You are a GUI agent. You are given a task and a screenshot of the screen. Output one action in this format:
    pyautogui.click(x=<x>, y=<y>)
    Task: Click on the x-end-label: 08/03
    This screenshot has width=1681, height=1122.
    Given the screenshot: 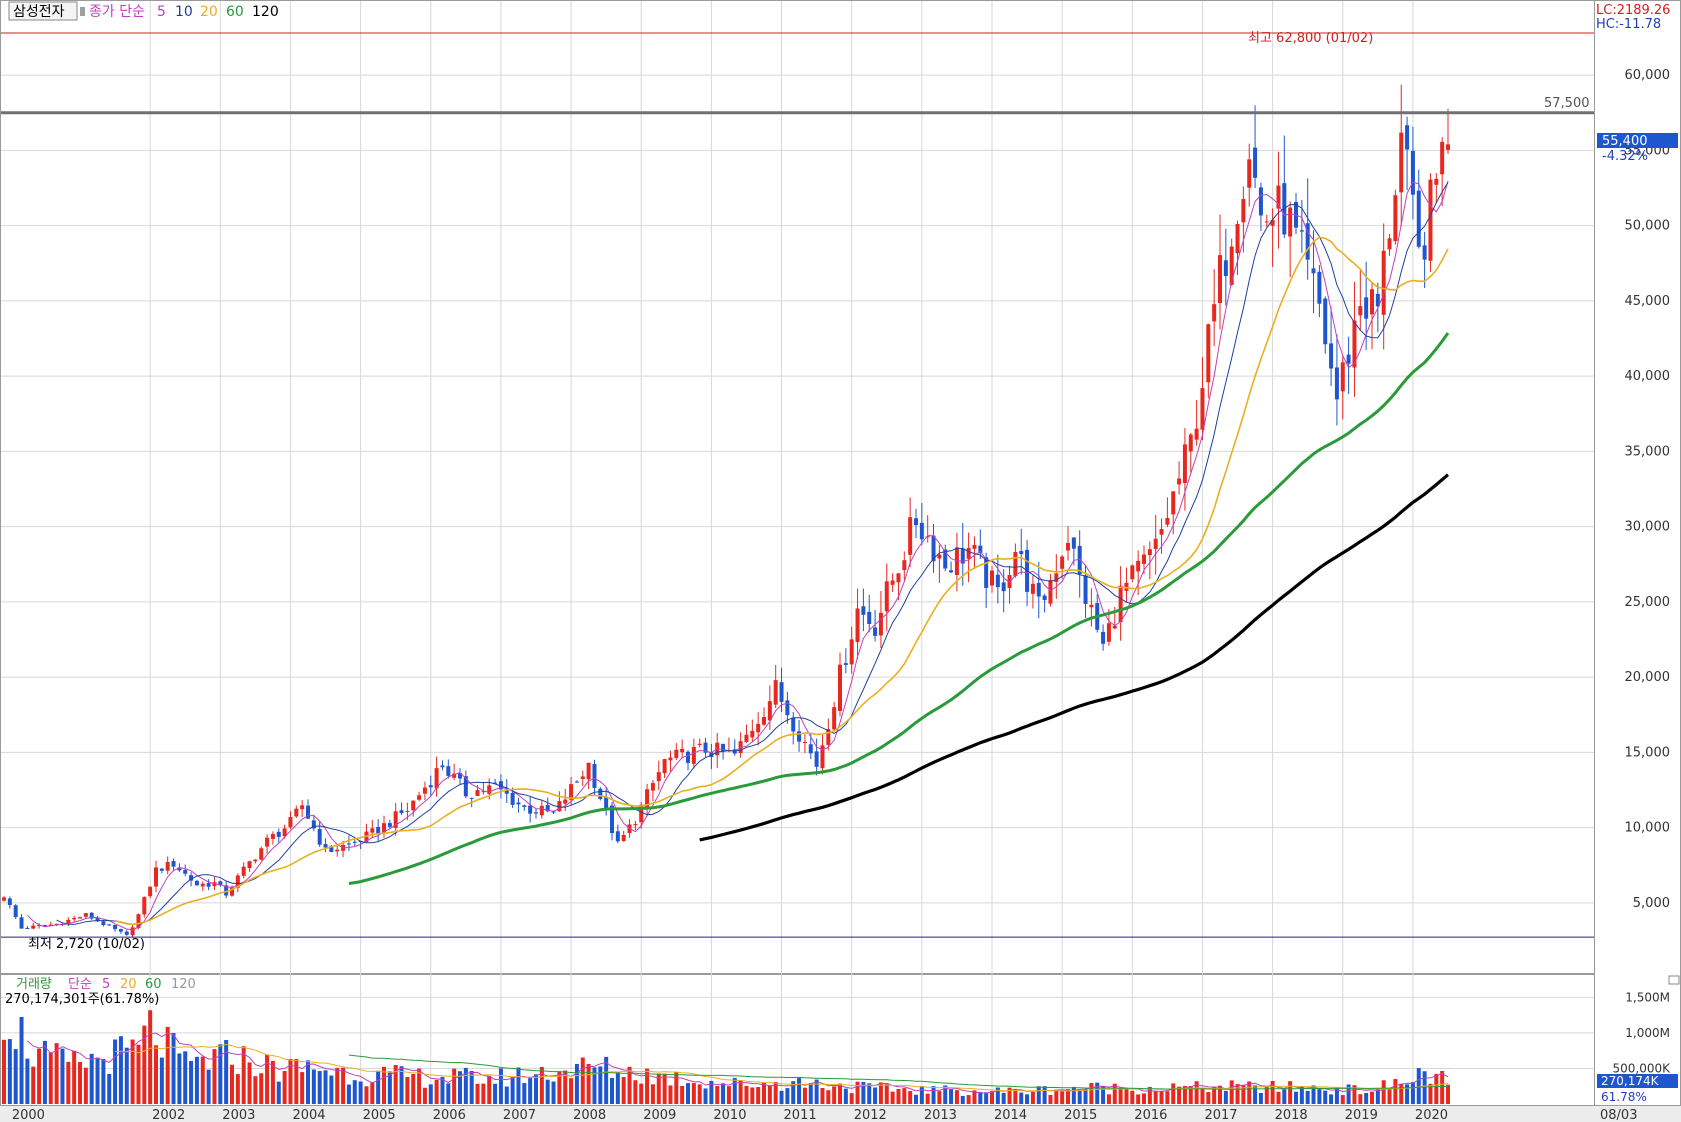 What is the action you would take?
    pyautogui.click(x=1618, y=1115)
    